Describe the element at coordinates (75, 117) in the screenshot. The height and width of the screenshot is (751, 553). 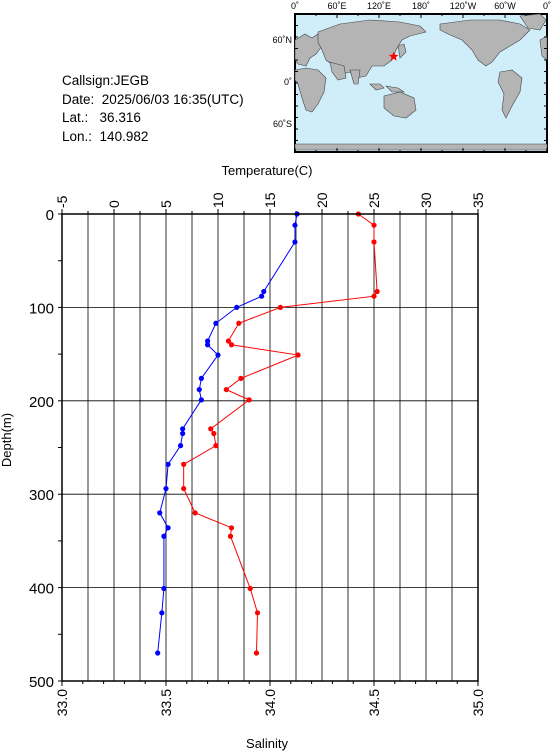
I see `lat-label: Lat.:` at that location.